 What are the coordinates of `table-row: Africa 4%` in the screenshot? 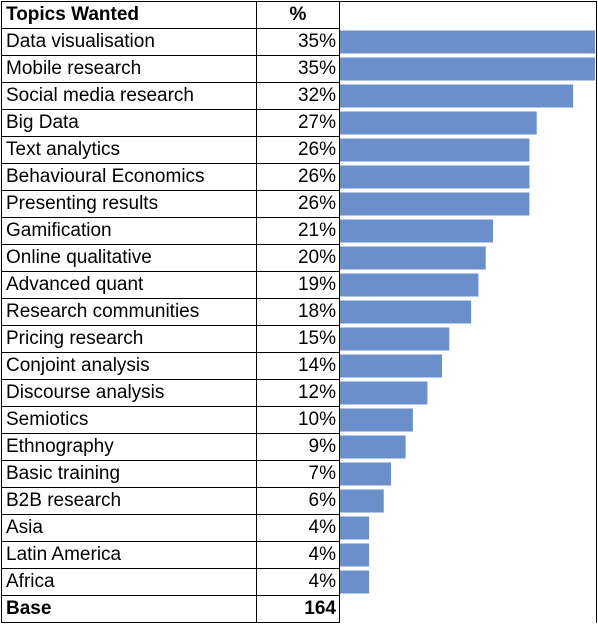 It's located at (170, 582).